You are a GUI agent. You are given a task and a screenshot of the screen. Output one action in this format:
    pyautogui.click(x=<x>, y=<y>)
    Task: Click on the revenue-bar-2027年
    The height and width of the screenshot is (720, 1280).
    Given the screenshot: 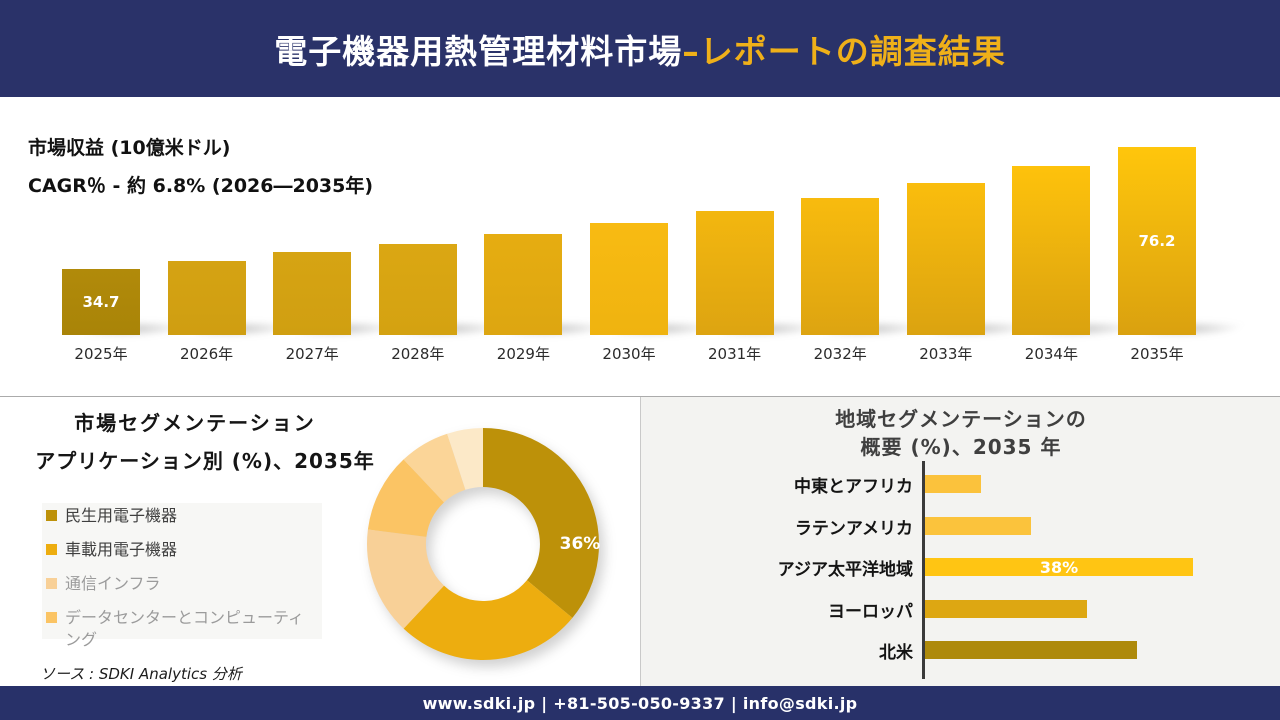 What is the action you would take?
    pyautogui.click(x=339, y=294)
    